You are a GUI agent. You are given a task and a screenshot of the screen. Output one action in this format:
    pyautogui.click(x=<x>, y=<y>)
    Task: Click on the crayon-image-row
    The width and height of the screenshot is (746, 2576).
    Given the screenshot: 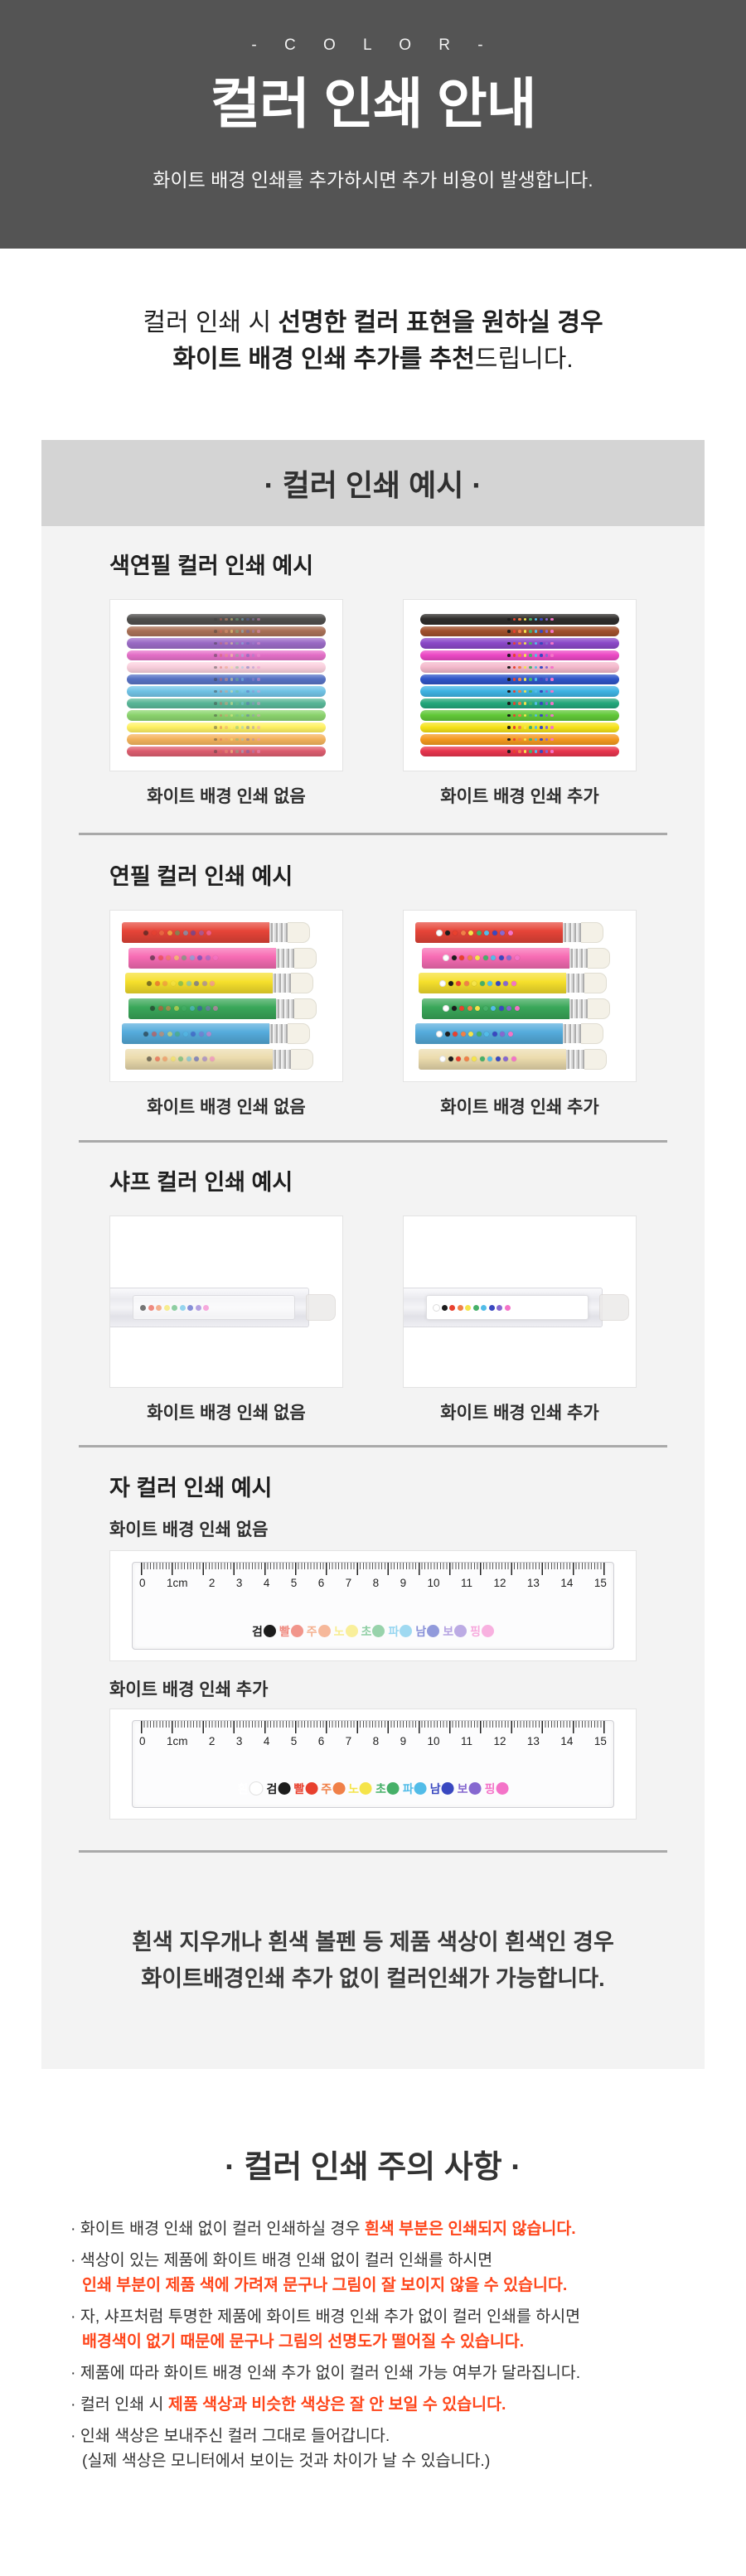 What is the action you would take?
    pyautogui.click(x=407, y=685)
    